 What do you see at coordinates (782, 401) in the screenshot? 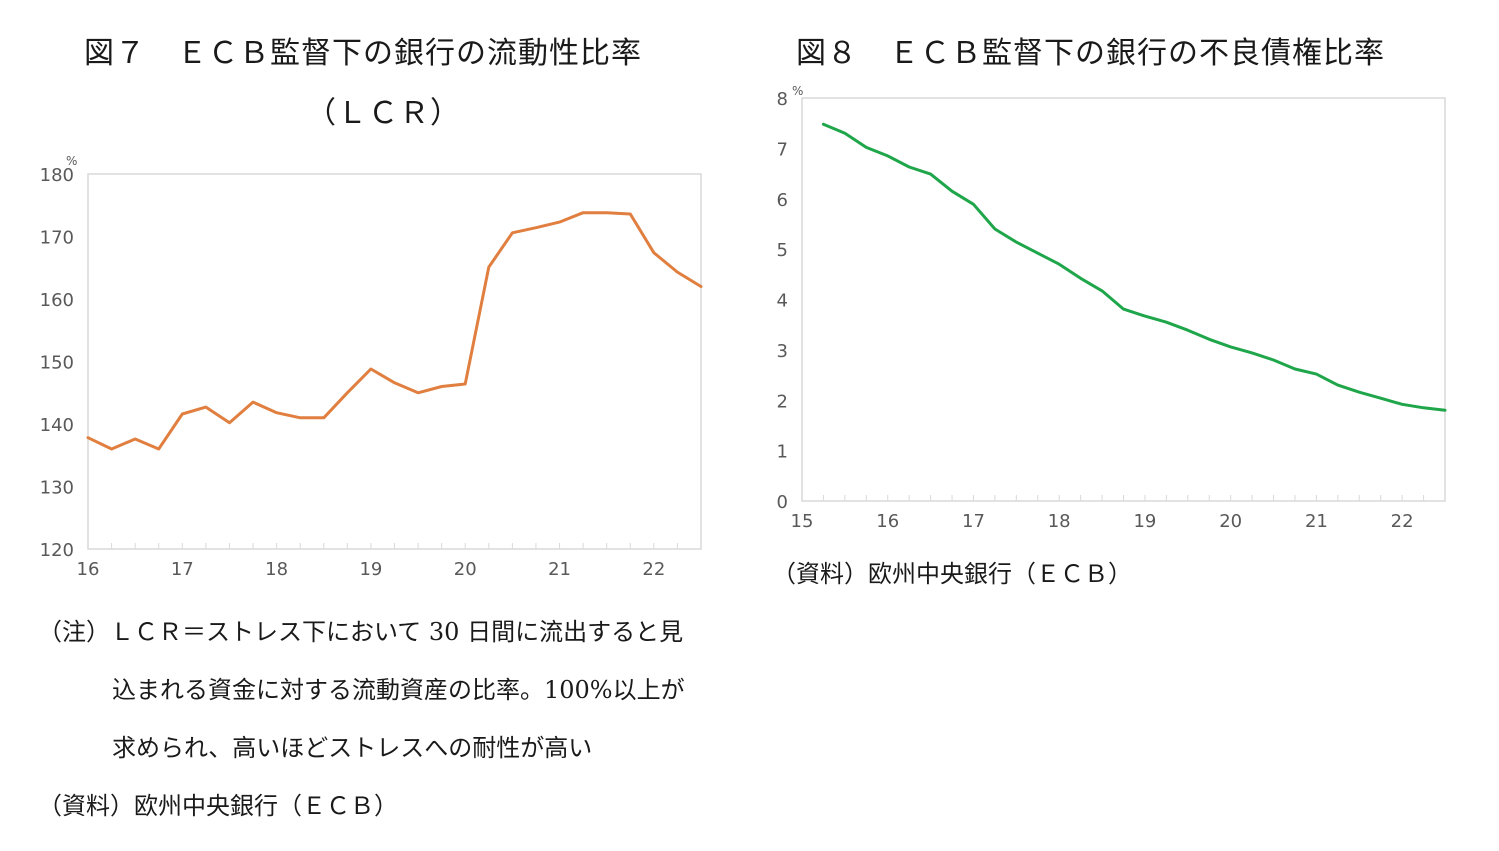
I see `y-tick-label: 2` at bounding box center [782, 401].